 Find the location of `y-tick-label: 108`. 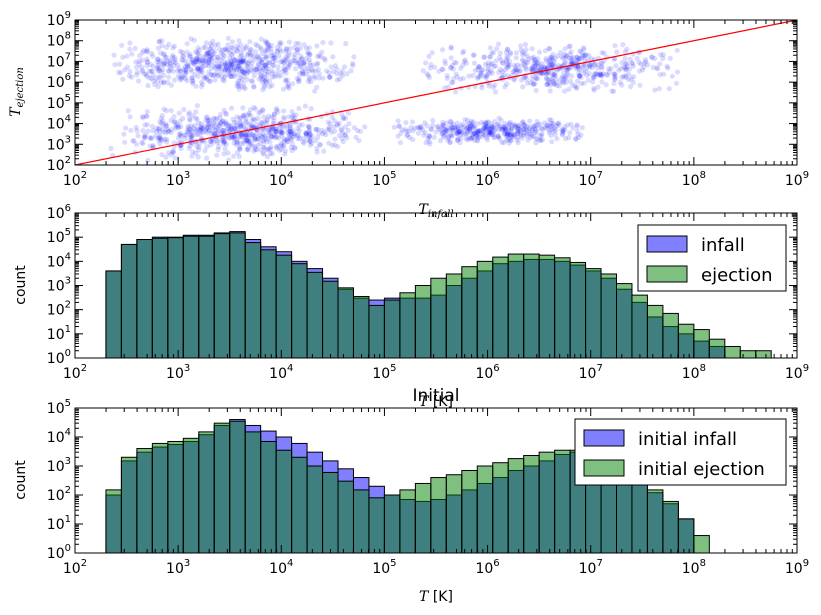

y-tick-label: 108 is located at coordinates (59, 40).